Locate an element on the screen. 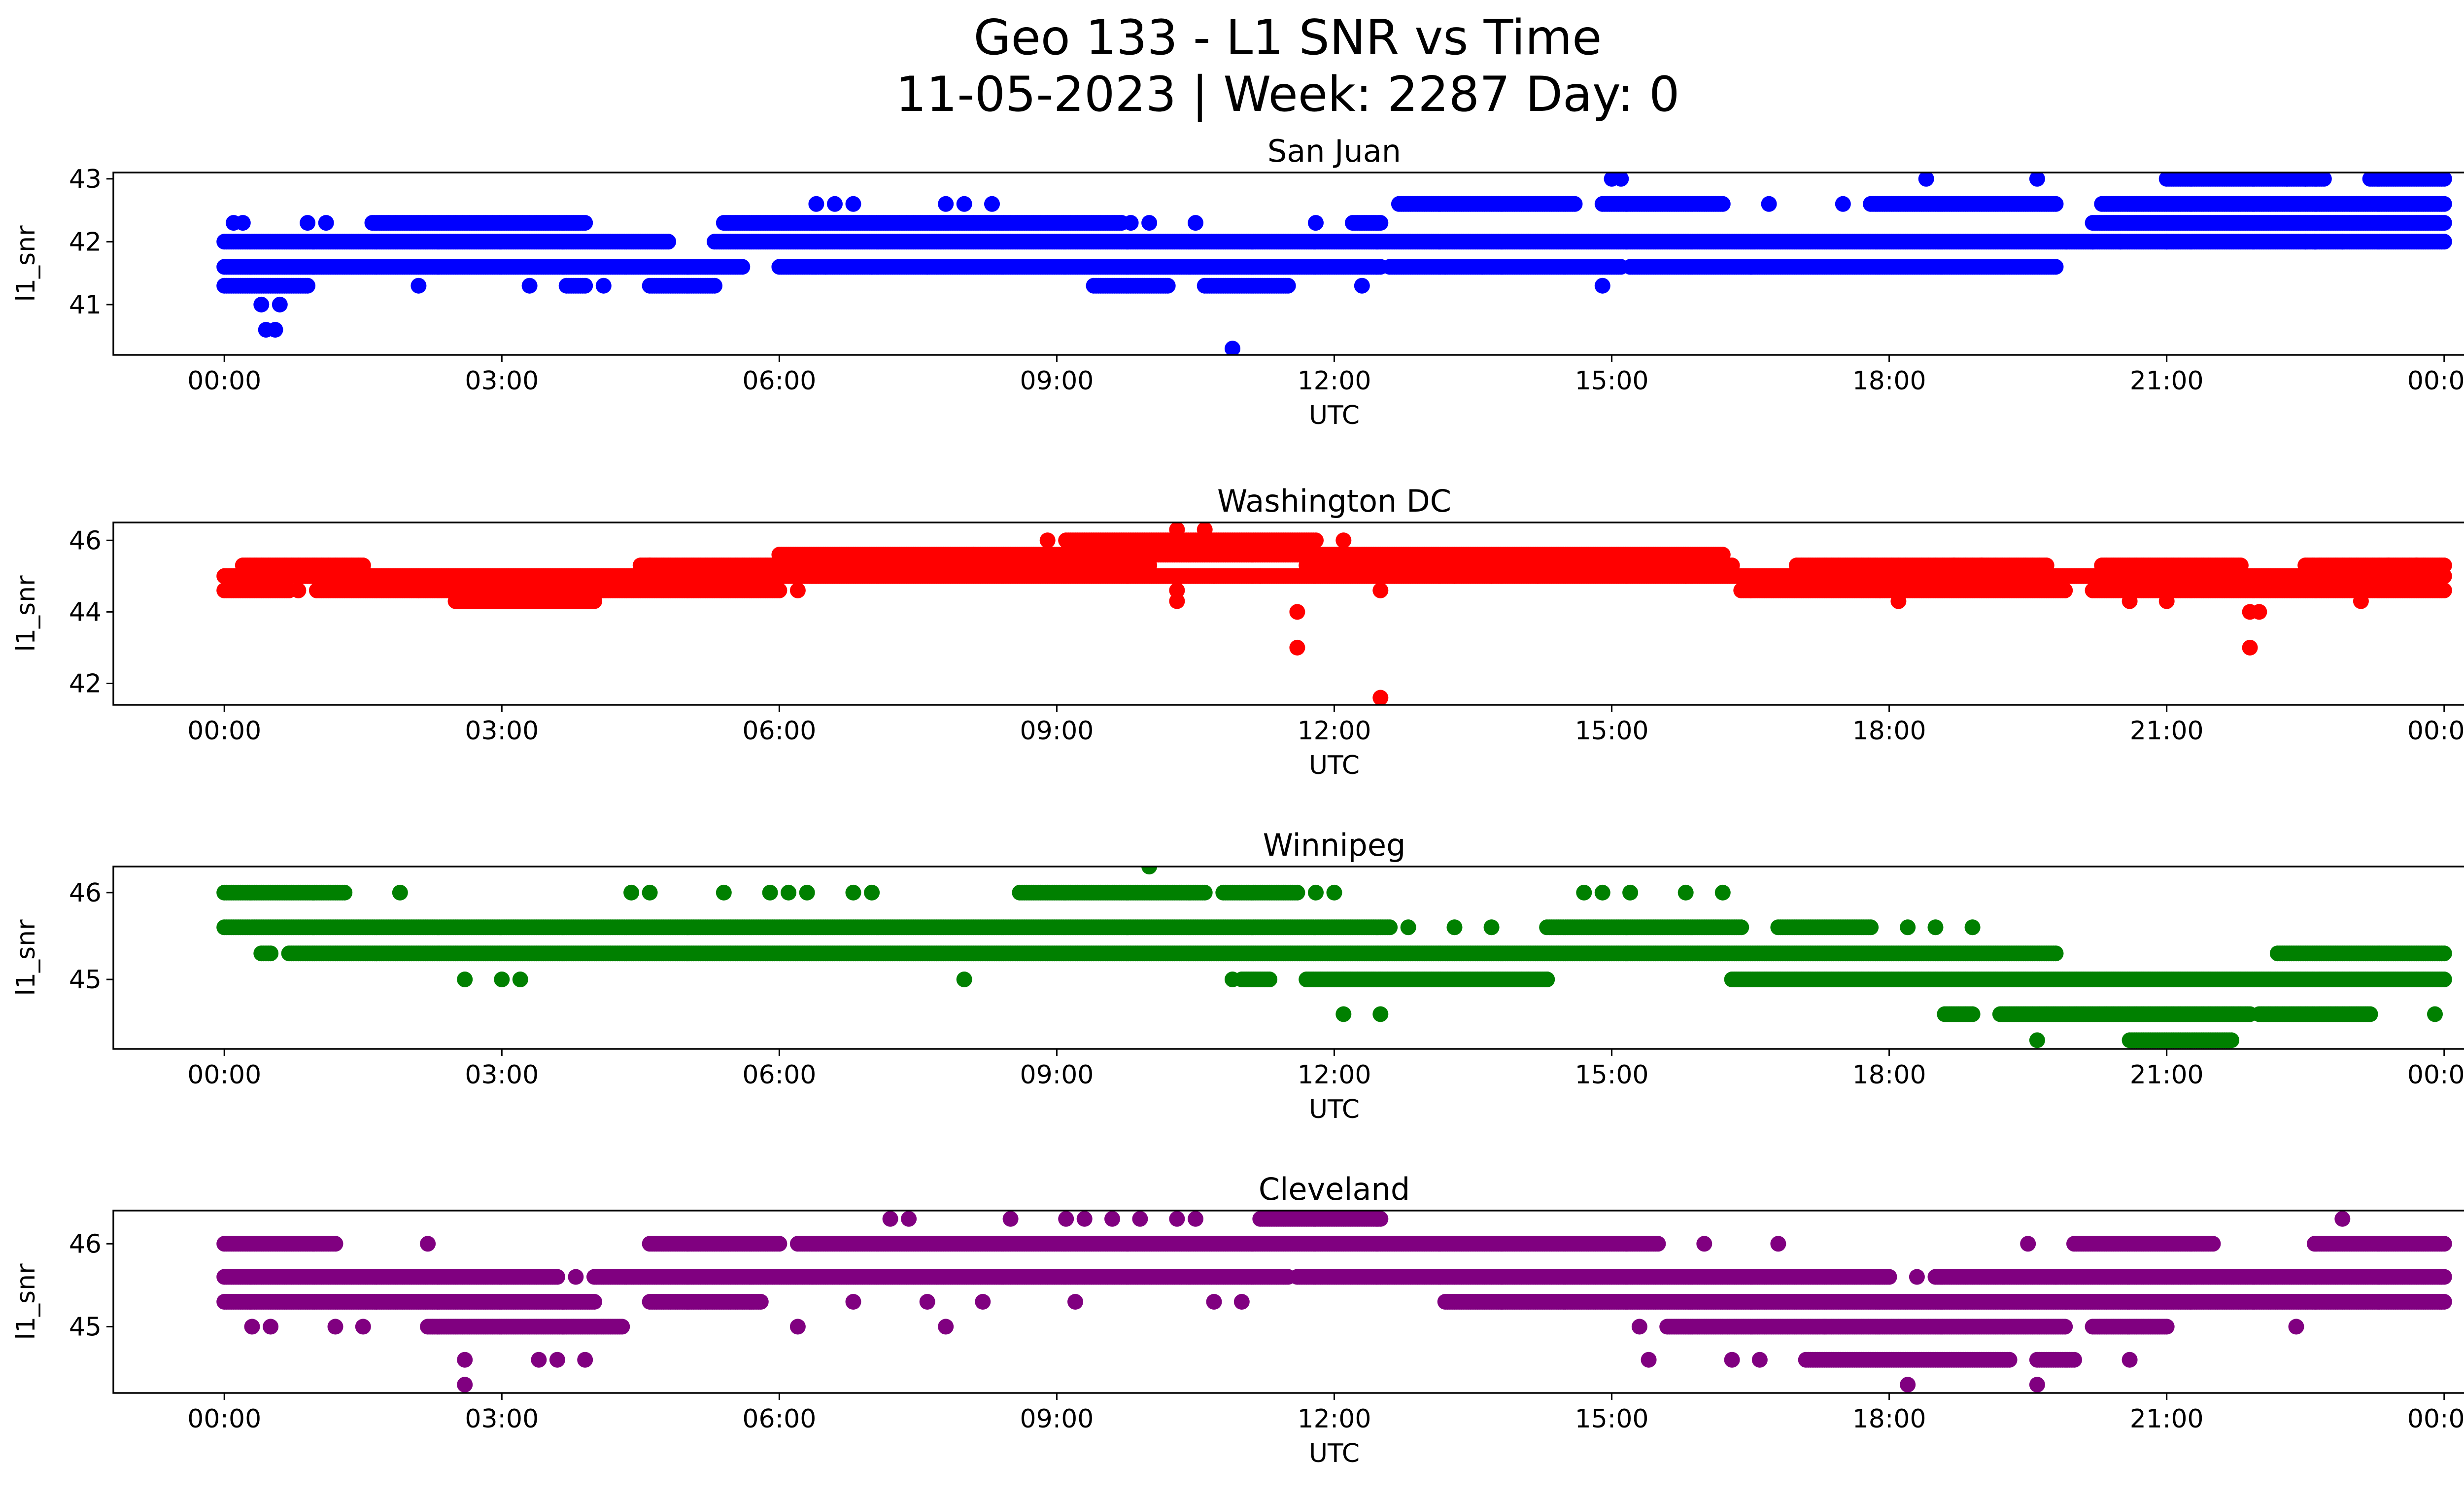  x-tick-label: 15:00 is located at coordinates (1612, 381).